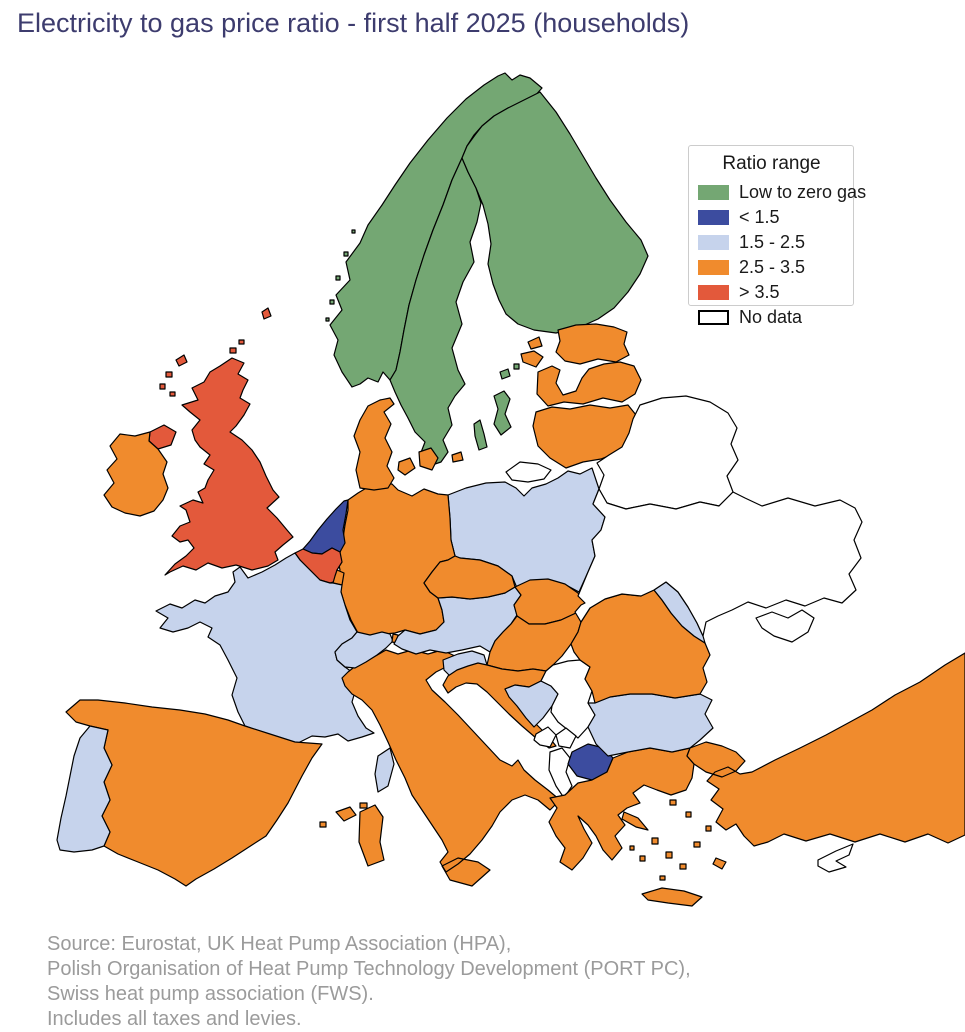 The width and height of the screenshot is (965, 1032). I want to click on legend-label-b2535: 2.5 - 3.5, so click(772, 267).